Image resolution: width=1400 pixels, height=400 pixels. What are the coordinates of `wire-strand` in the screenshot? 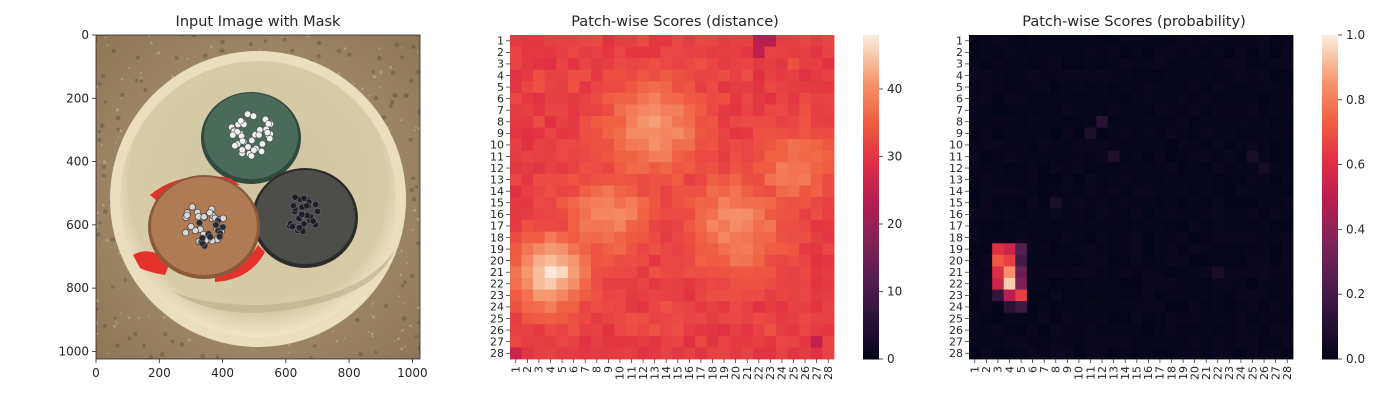 It's located at (192, 207).